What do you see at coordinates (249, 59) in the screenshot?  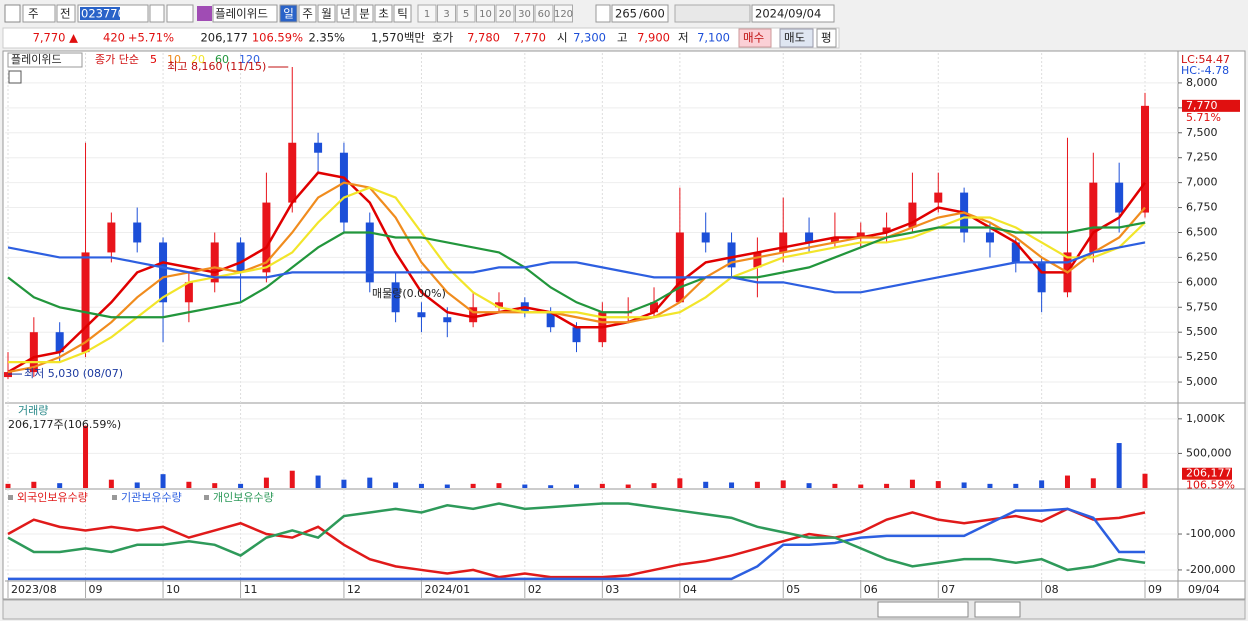 I see `legend-label: 120` at bounding box center [249, 59].